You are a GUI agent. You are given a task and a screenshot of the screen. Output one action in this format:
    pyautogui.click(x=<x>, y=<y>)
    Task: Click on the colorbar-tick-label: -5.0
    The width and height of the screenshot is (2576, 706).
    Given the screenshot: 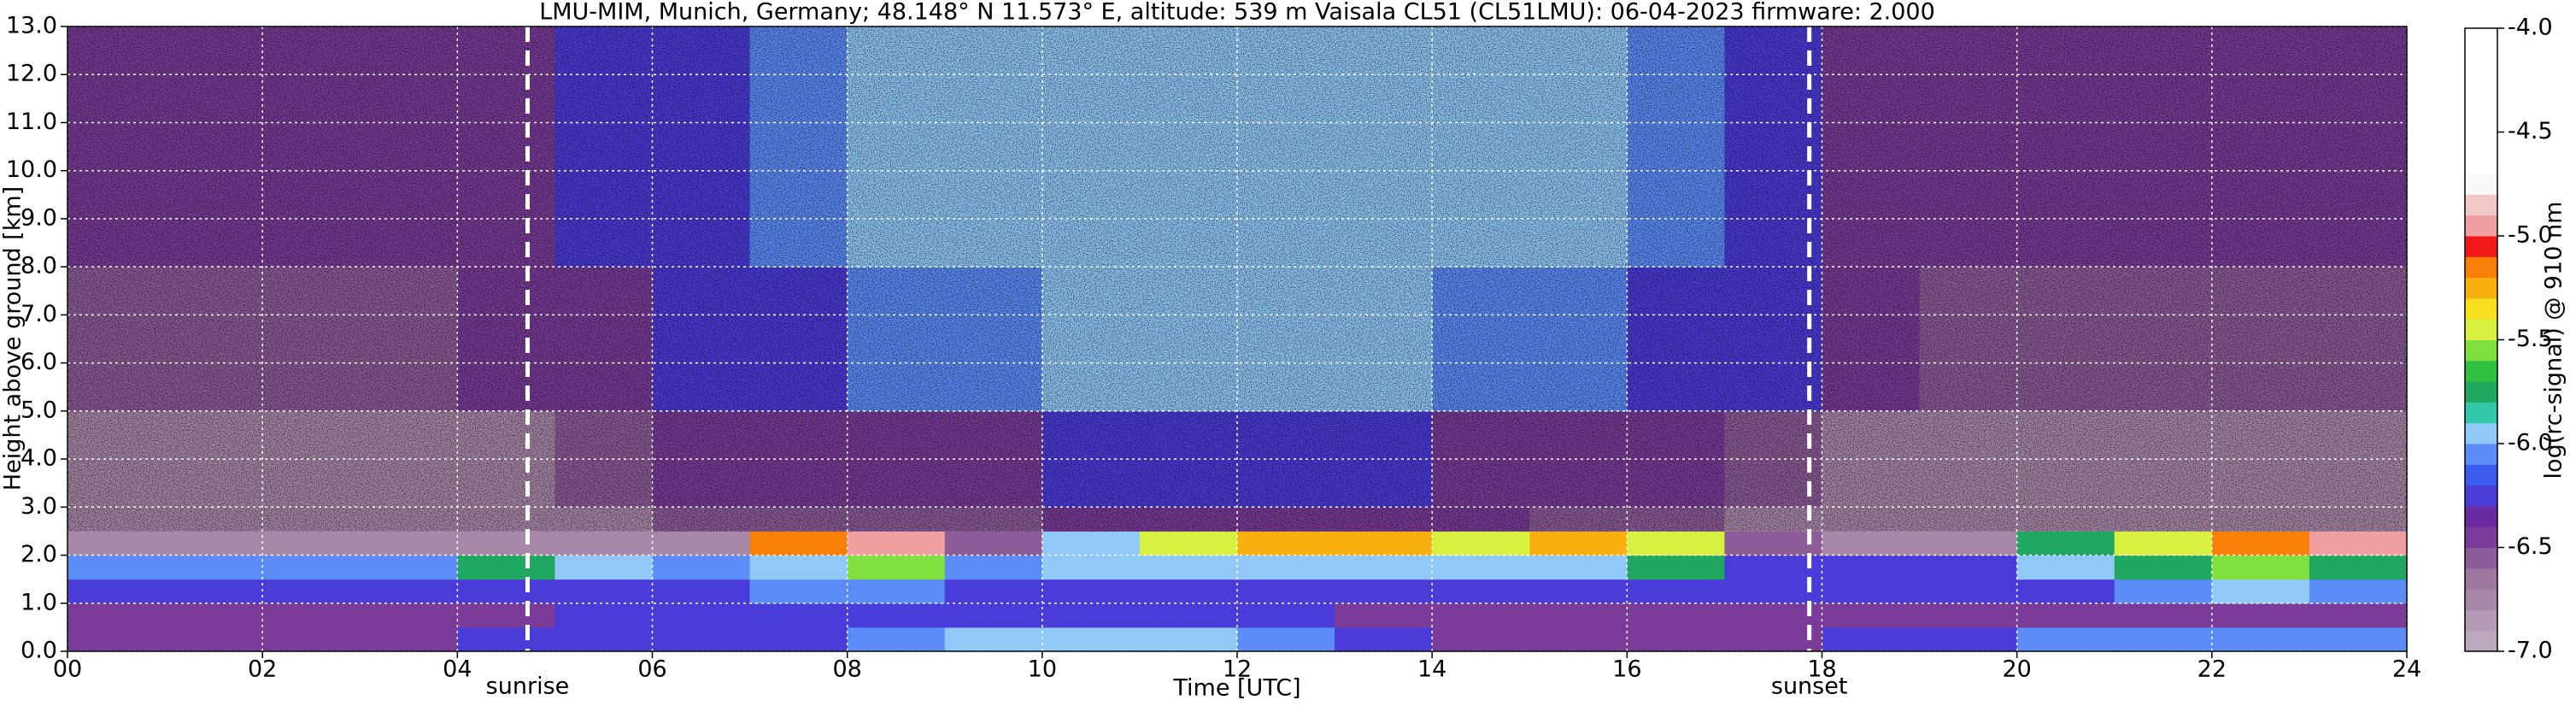 What is the action you would take?
    pyautogui.click(x=2530, y=235)
    